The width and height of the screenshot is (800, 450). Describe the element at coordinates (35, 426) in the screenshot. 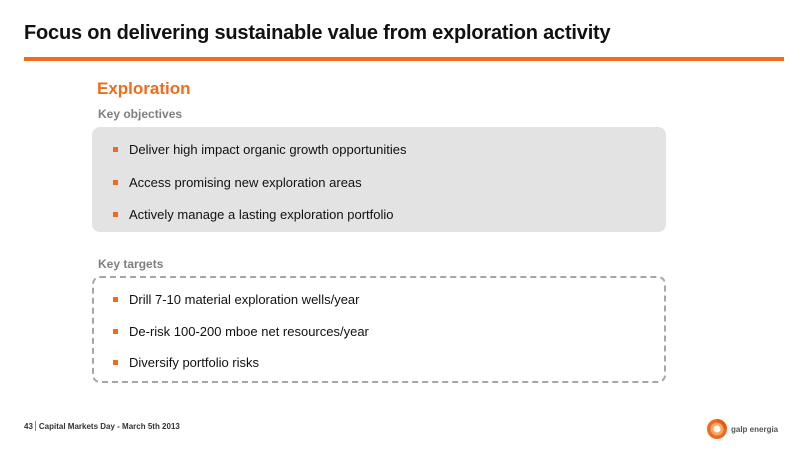

I see `footer-separator` at that location.